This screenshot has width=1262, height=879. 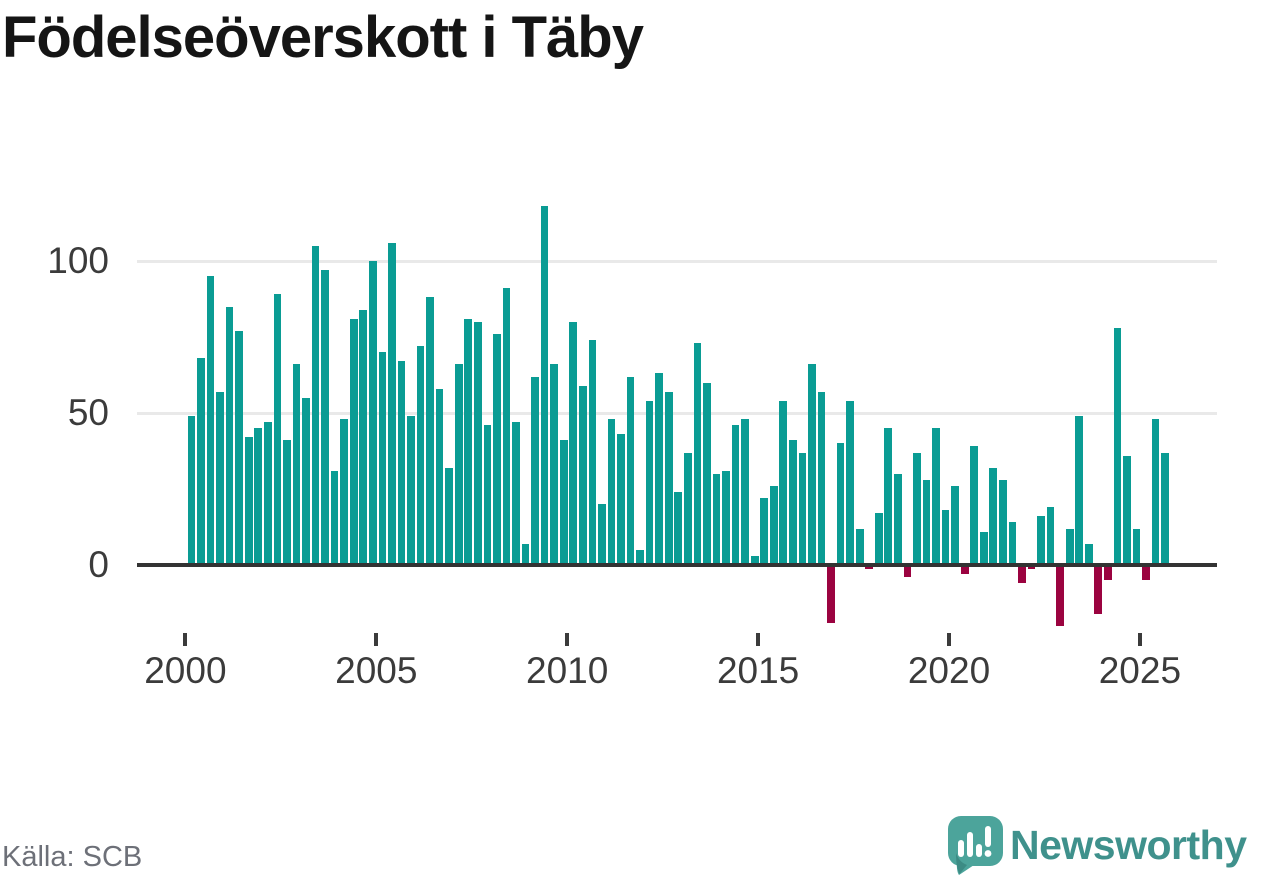 What do you see at coordinates (567, 670) in the screenshot?
I see `x-tick-label: 2010` at bounding box center [567, 670].